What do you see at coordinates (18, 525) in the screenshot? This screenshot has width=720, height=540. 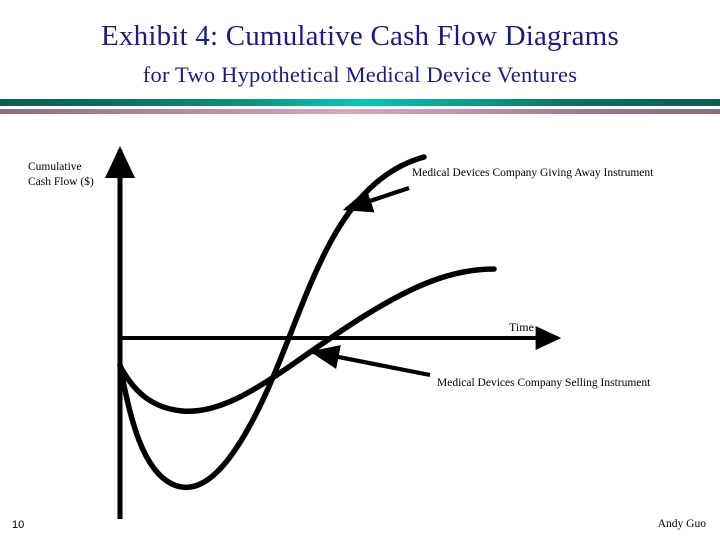 I see `page-number: 10` at bounding box center [18, 525].